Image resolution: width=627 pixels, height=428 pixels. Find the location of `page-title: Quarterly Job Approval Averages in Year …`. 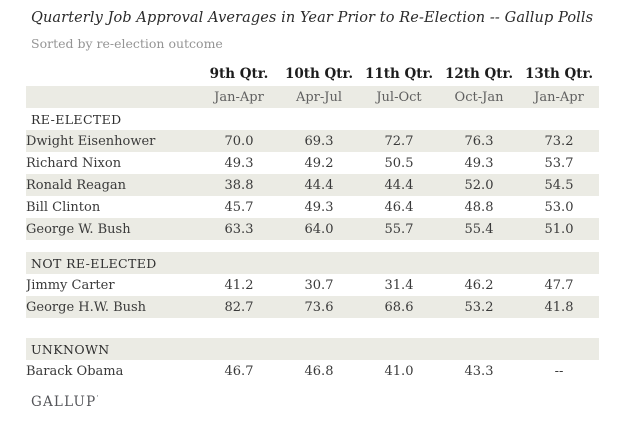

page-title: Quarterly Job Approval Averages in Year … is located at coordinates (312, 18).